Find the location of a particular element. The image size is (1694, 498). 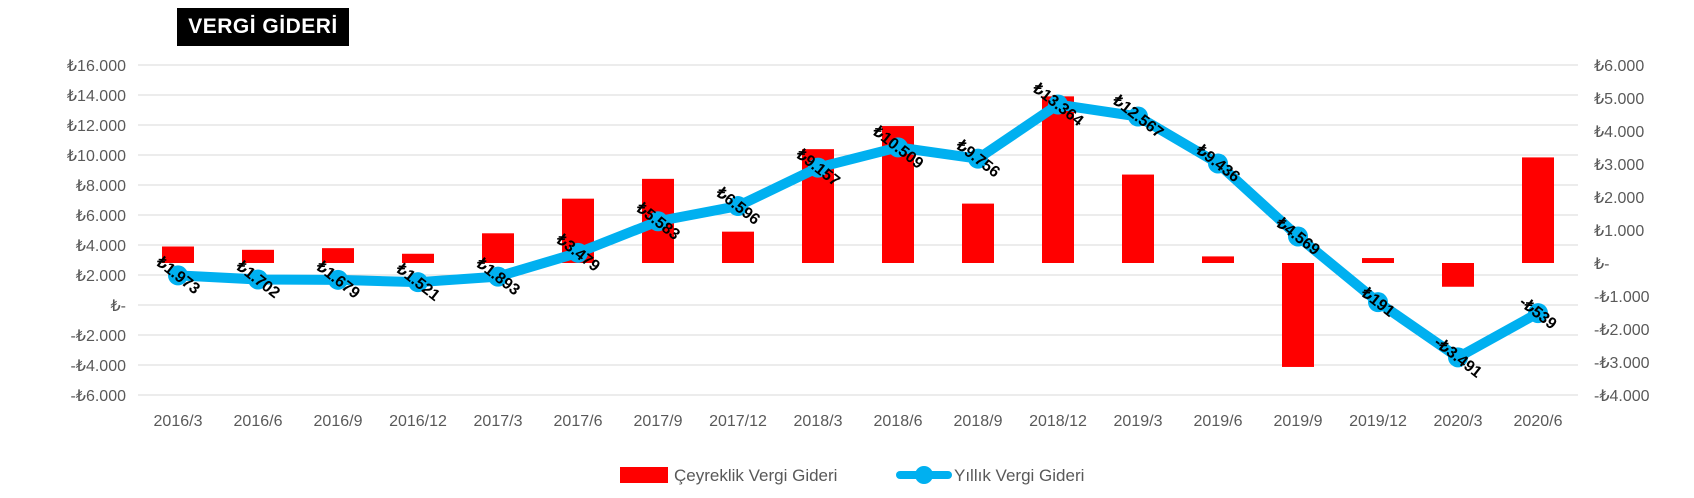

left-tick-label: ₺16.000 is located at coordinates (96, 66).